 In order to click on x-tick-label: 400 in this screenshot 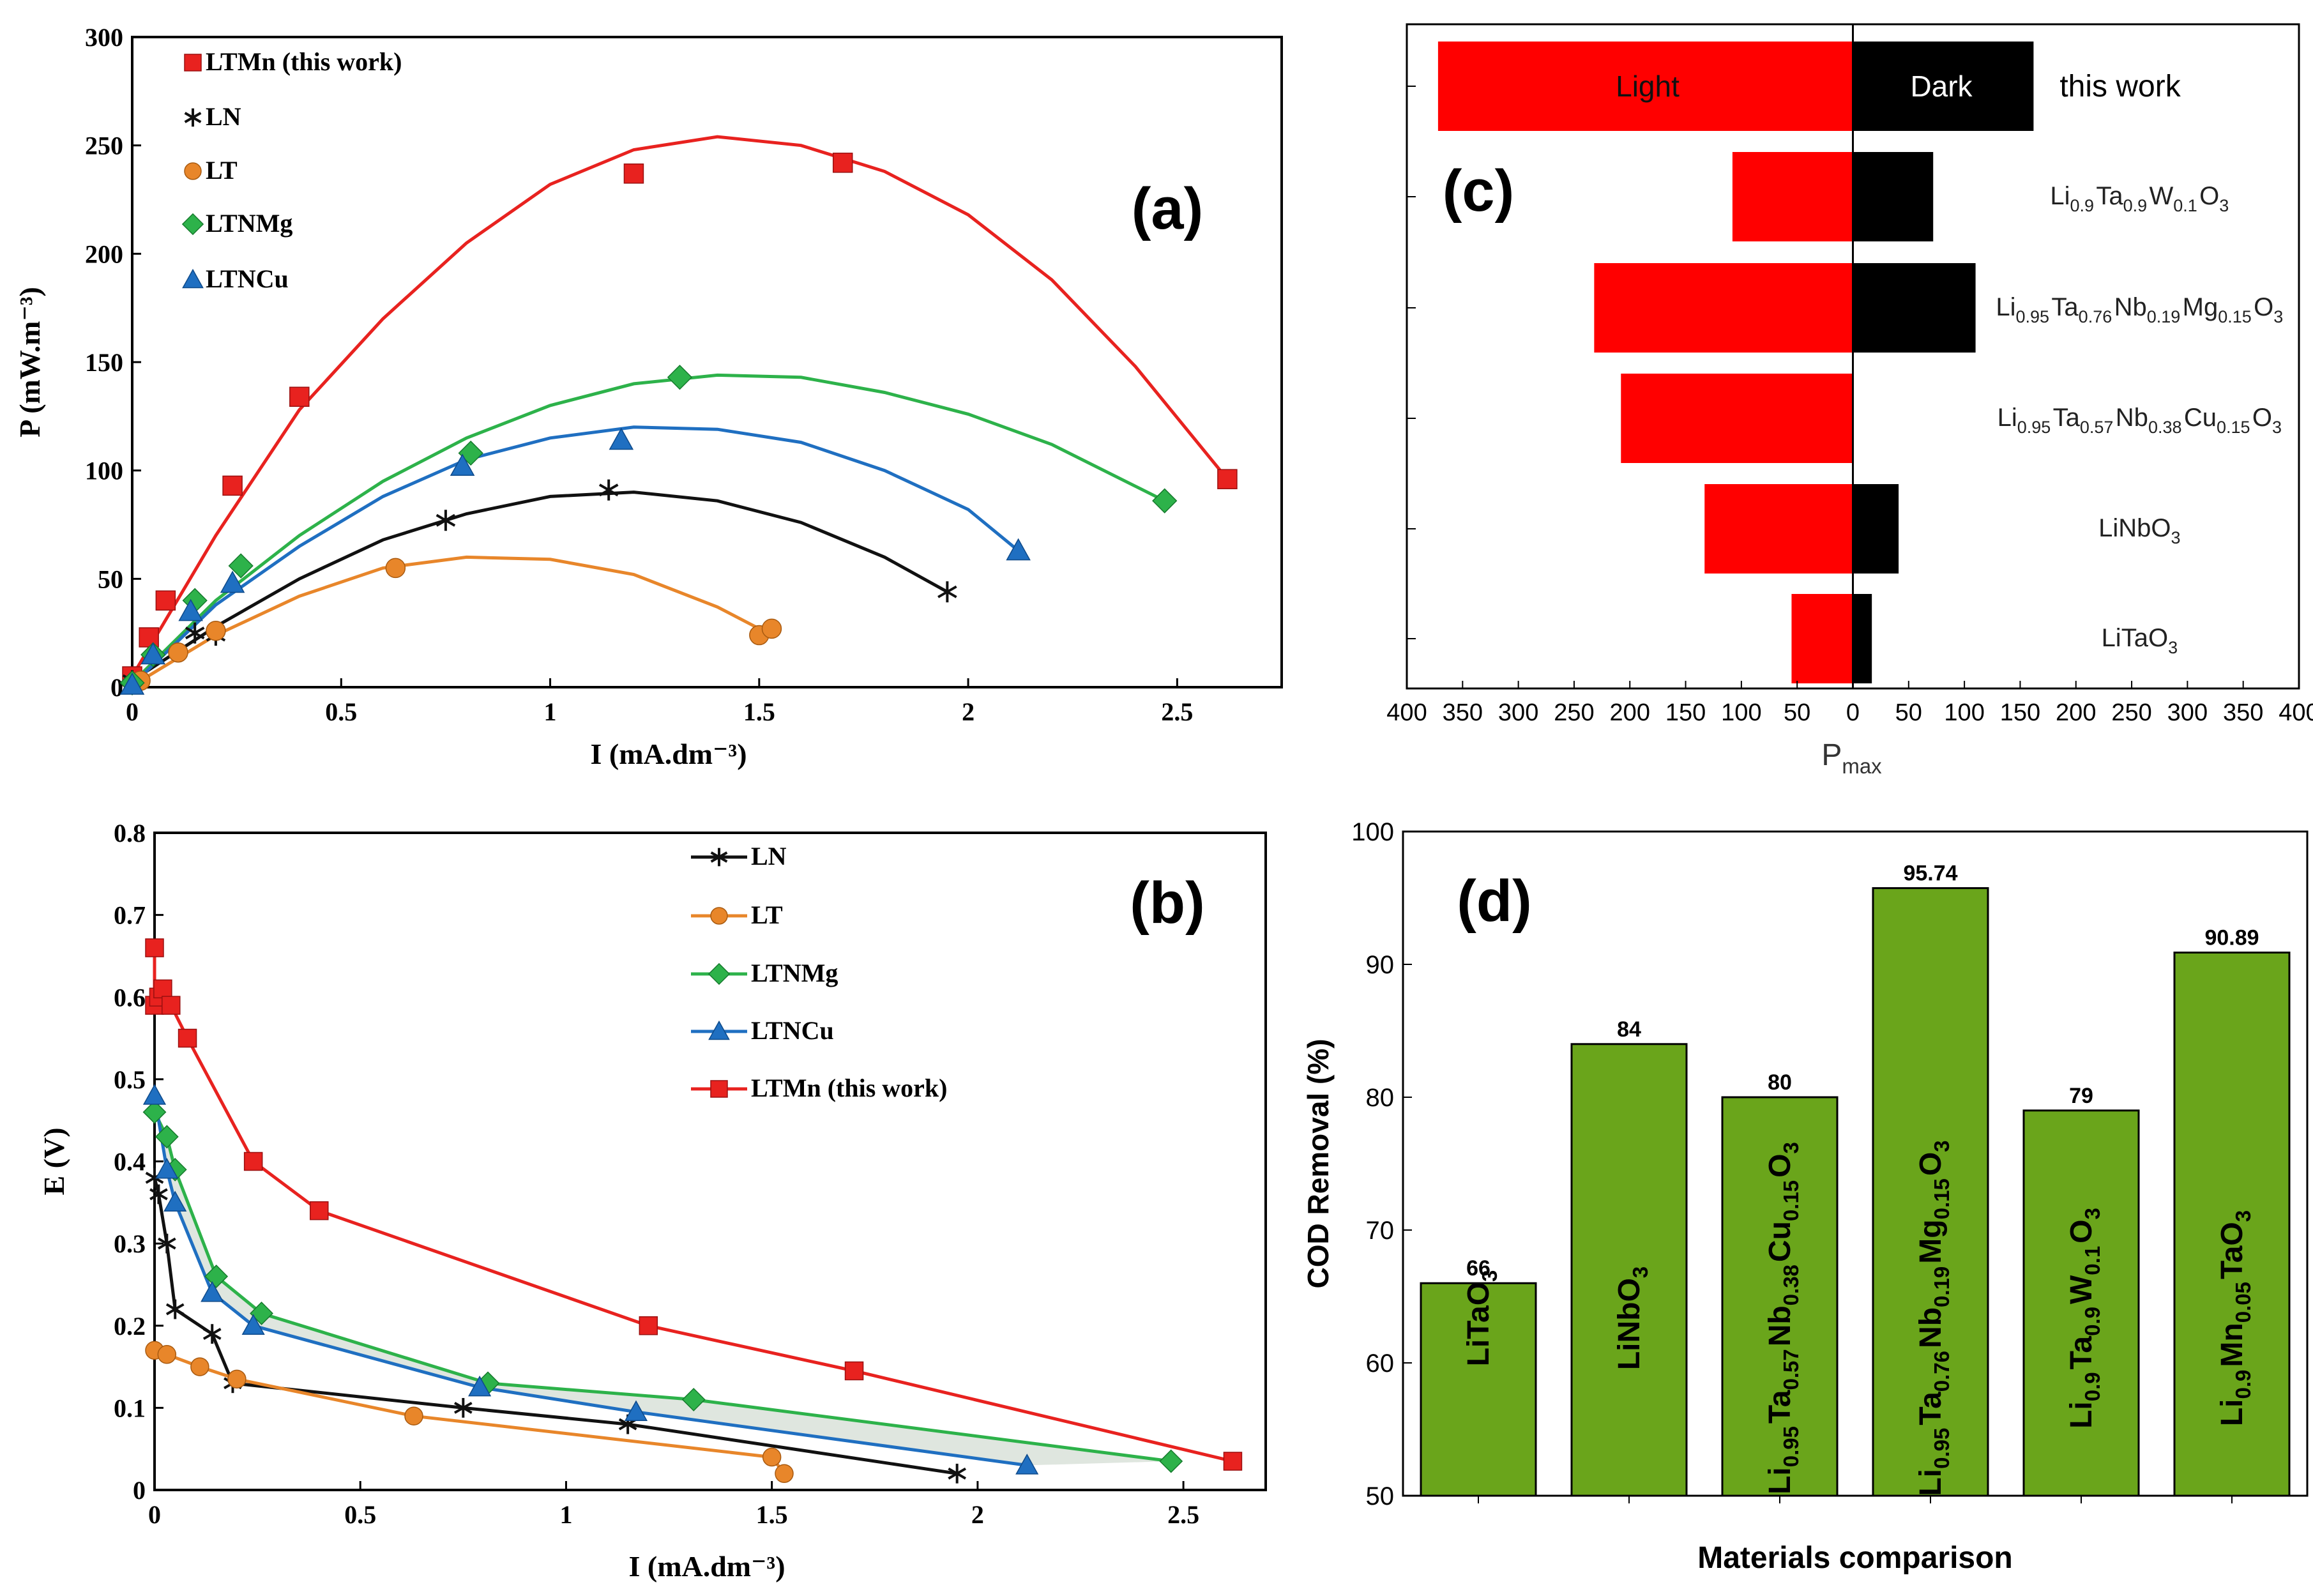, I will do `click(2296, 712)`.